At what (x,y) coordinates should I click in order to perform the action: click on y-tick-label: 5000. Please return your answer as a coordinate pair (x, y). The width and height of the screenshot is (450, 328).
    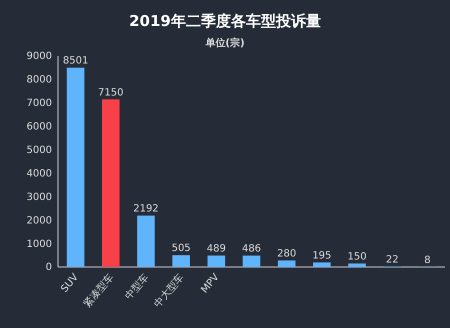
    Looking at the image, I should click on (39, 150).